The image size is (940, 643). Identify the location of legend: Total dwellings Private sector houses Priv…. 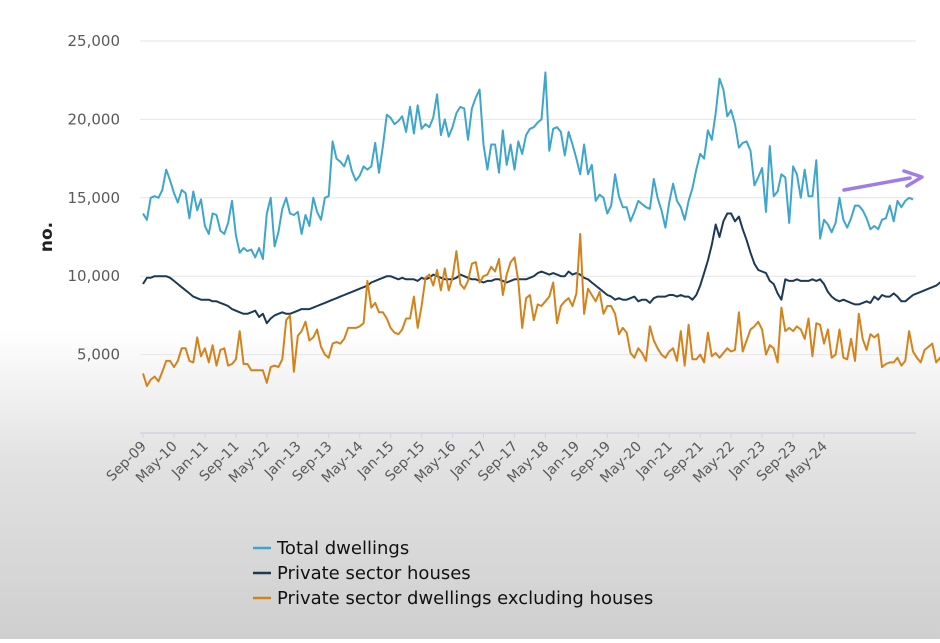
(453, 573).